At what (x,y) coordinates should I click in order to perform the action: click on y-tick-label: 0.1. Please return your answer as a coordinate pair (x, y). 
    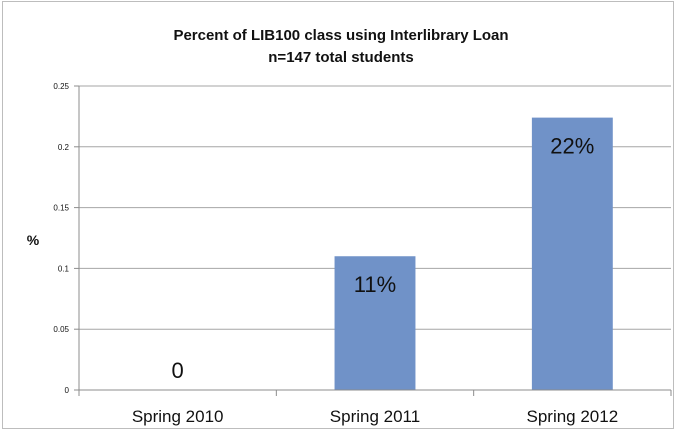
    Looking at the image, I should click on (64, 268).